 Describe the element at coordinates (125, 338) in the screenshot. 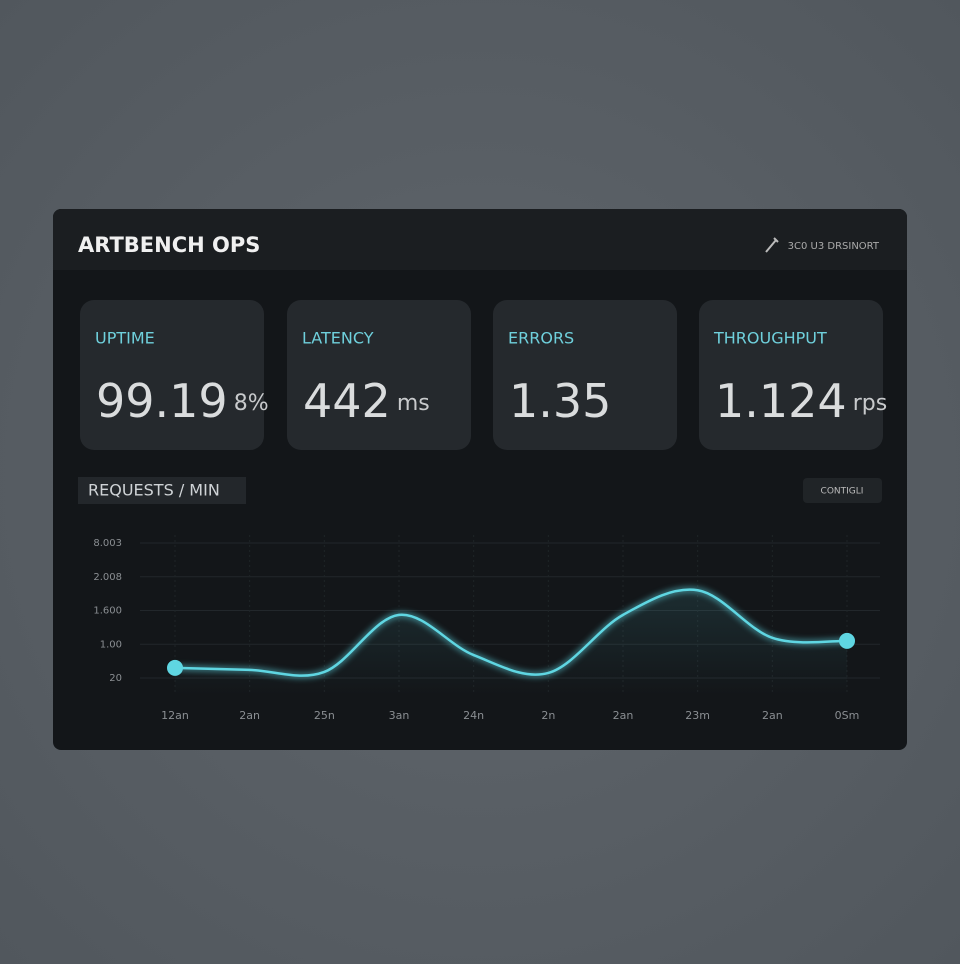

I see `kpi-label: UPTIME` at that location.